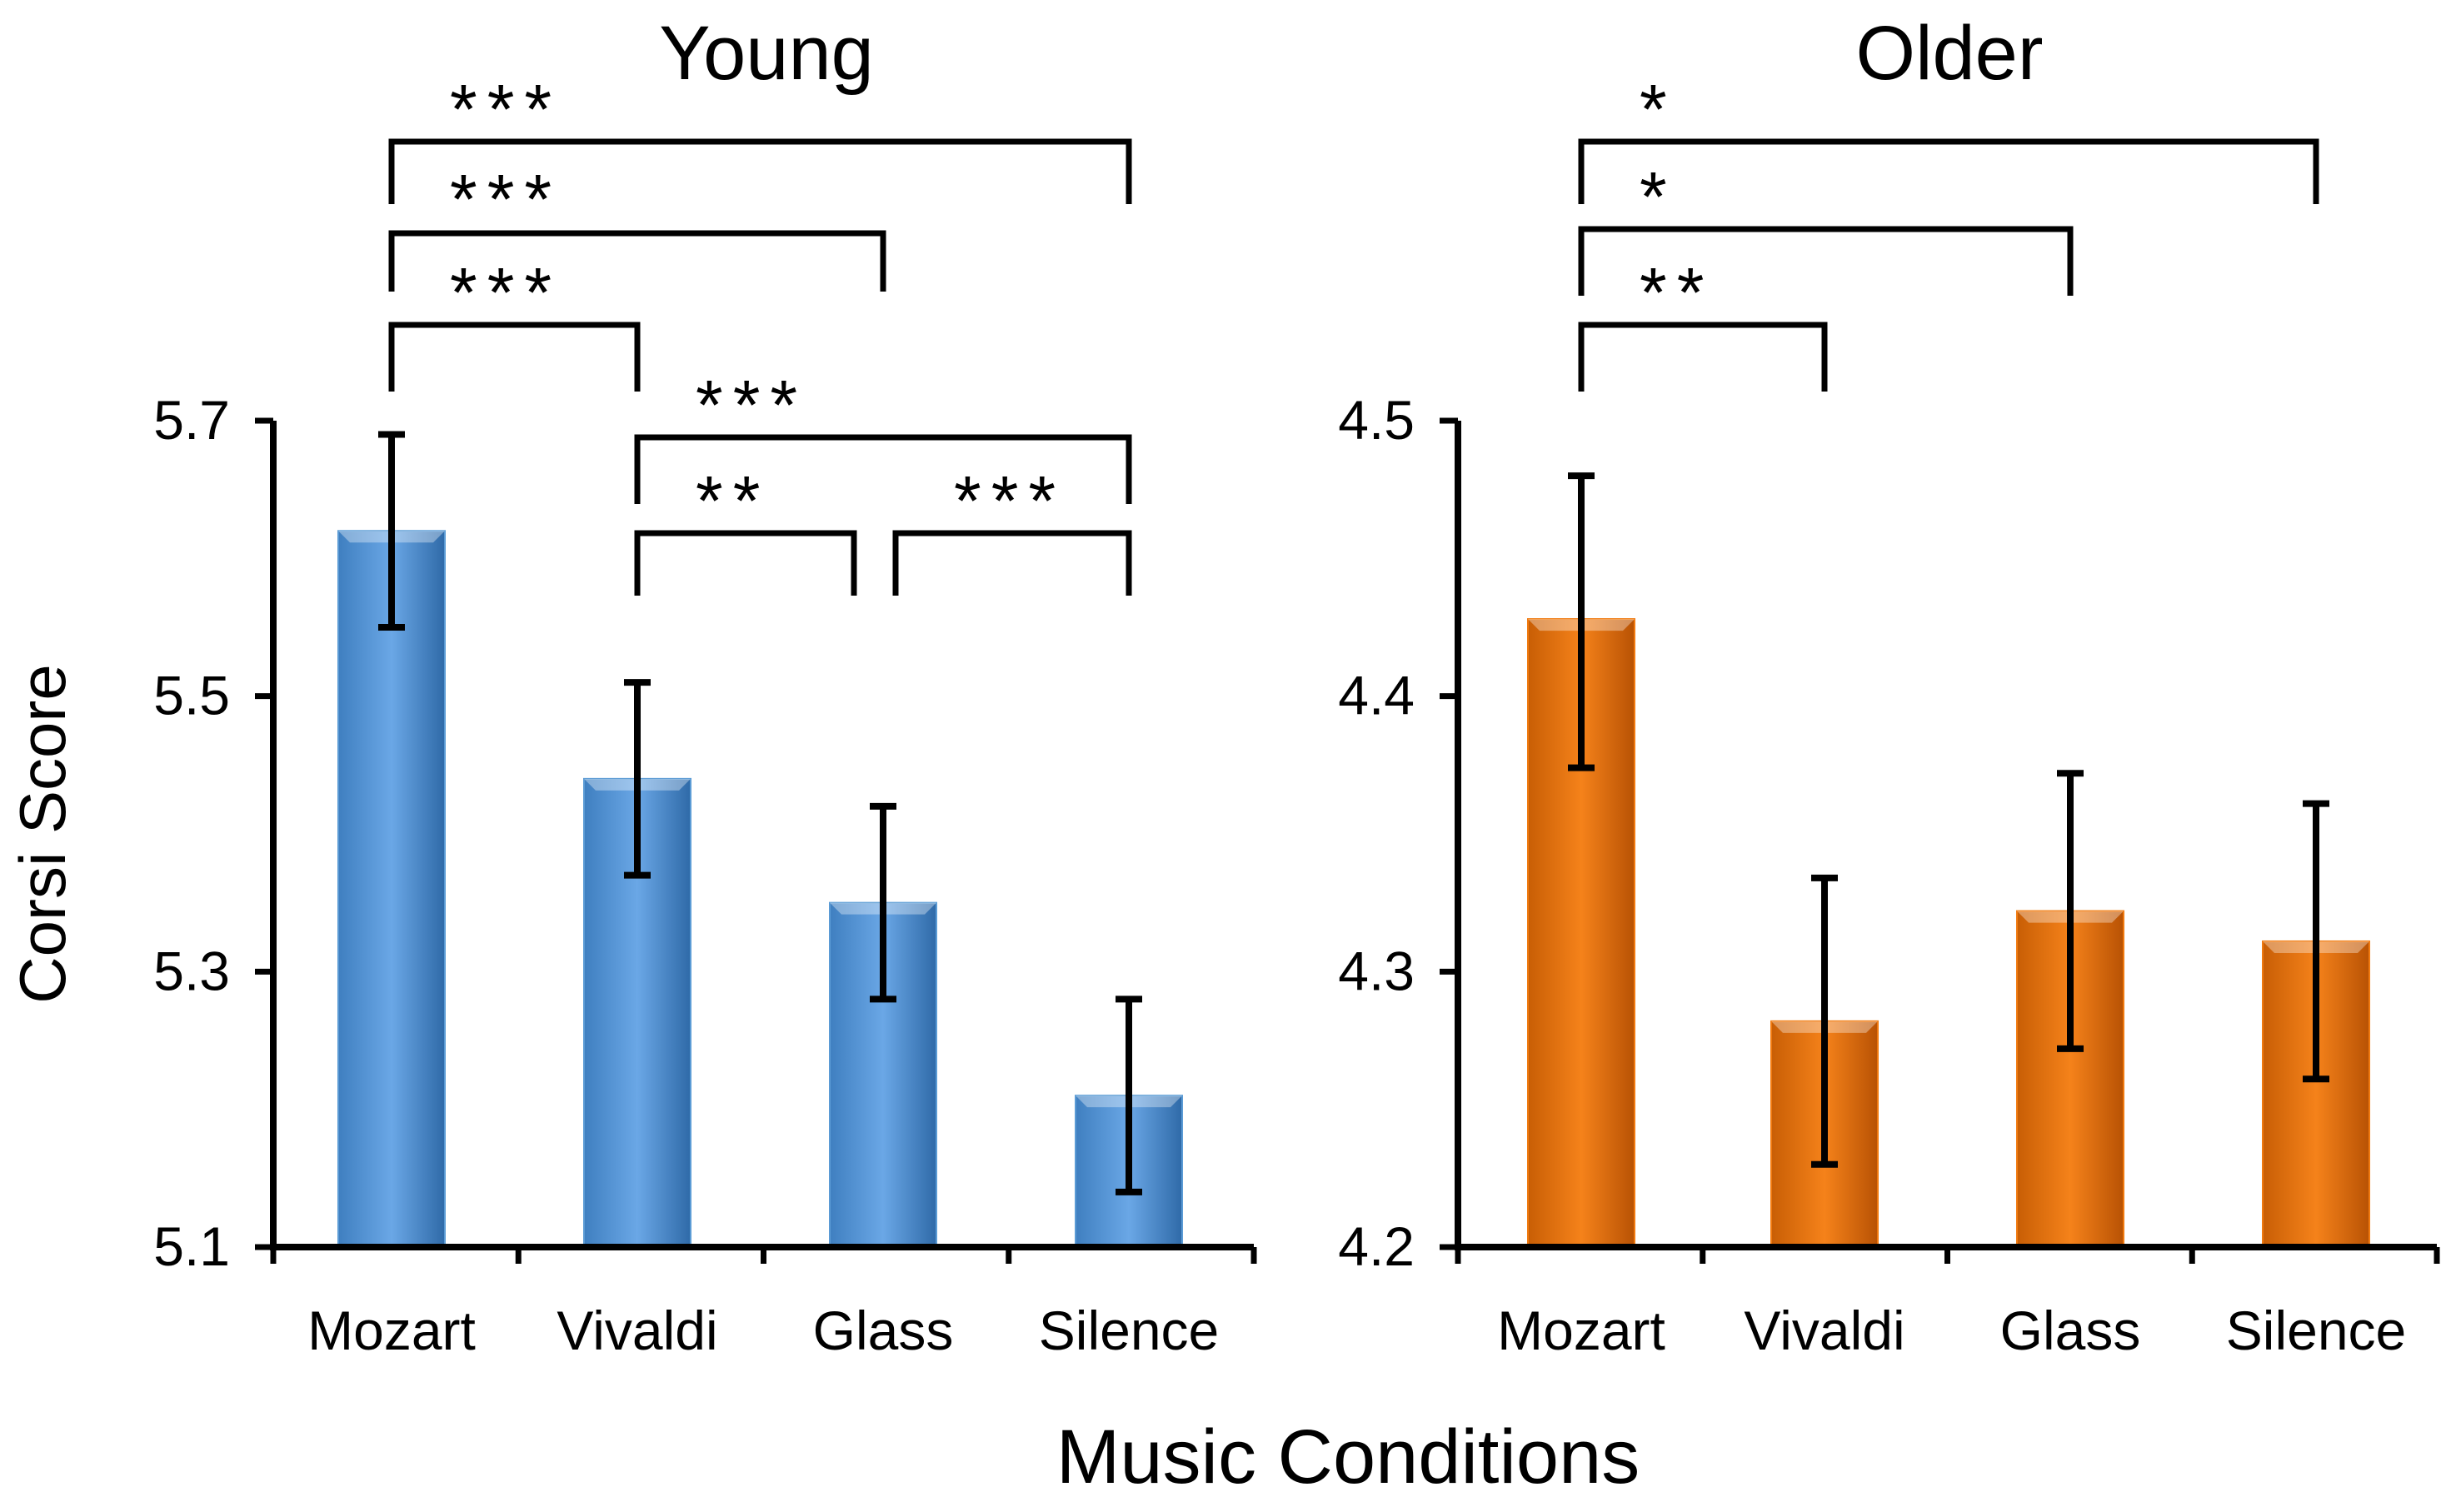 The width and height of the screenshot is (2446, 1512). Describe the element at coordinates (42, 833) in the screenshot. I see `y-axis-label: Corsi Score` at that location.